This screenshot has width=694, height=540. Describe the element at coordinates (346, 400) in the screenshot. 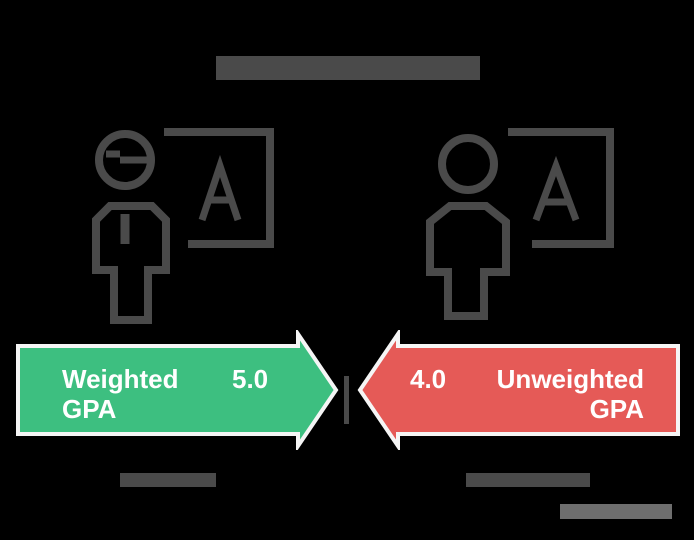

I see `comparison-divider` at that location.